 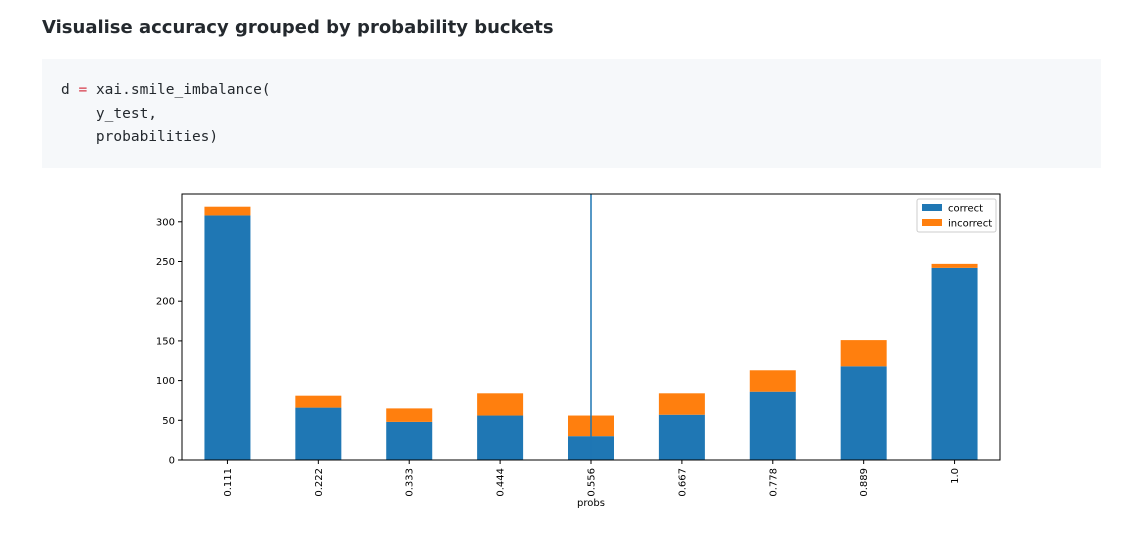 I want to click on y-tick-label: 0, so click(x=172, y=461).